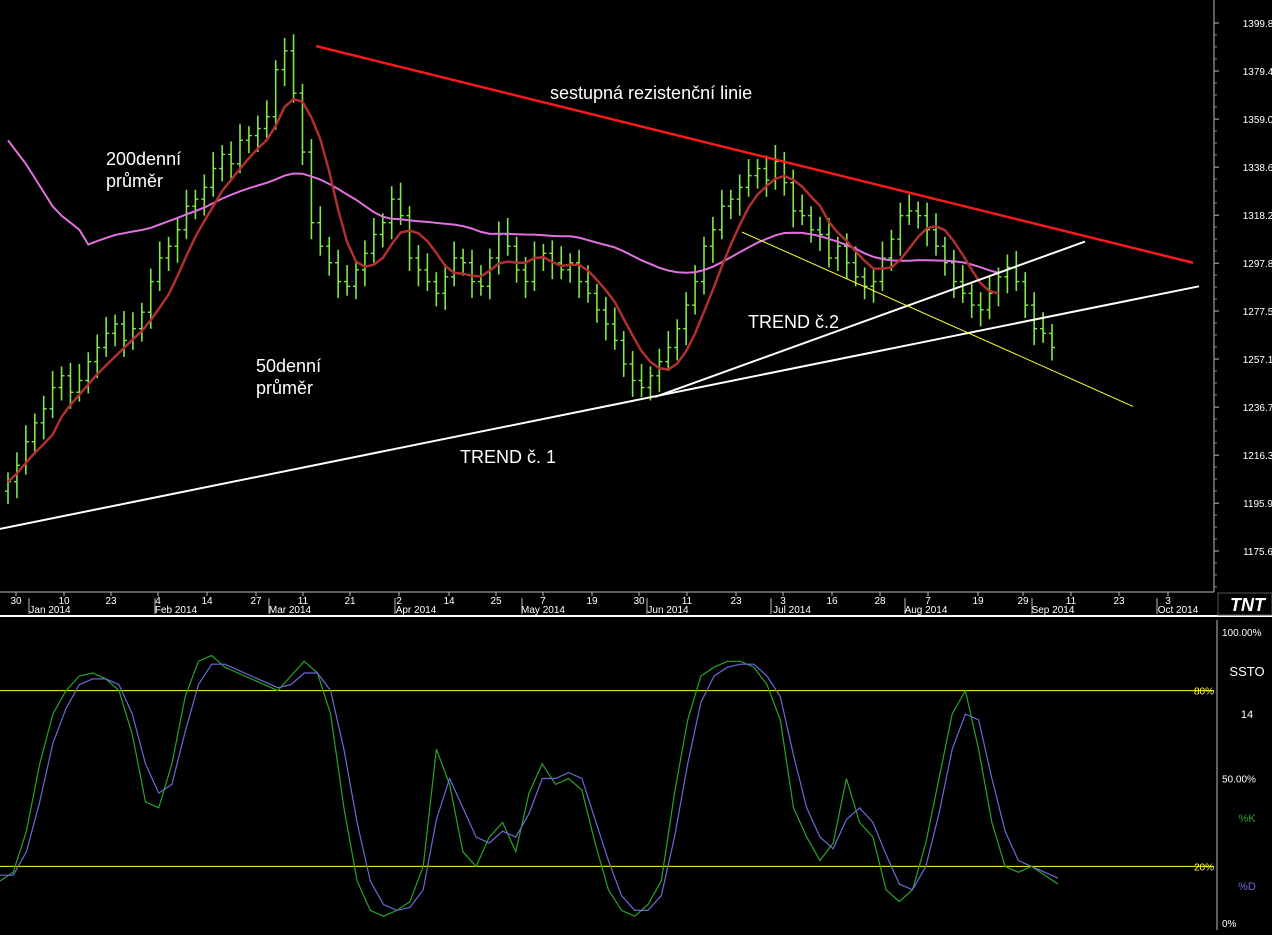  I want to click on stochastic-period: 14, so click(1247, 715).